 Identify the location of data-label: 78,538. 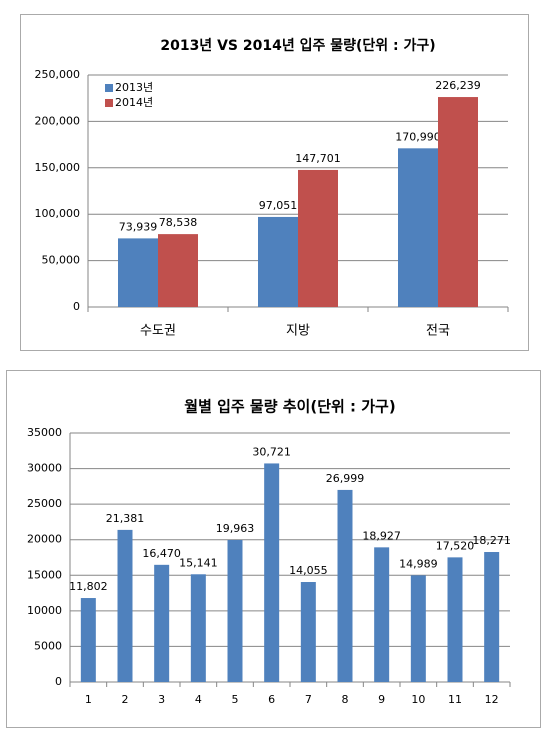
(178, 222).